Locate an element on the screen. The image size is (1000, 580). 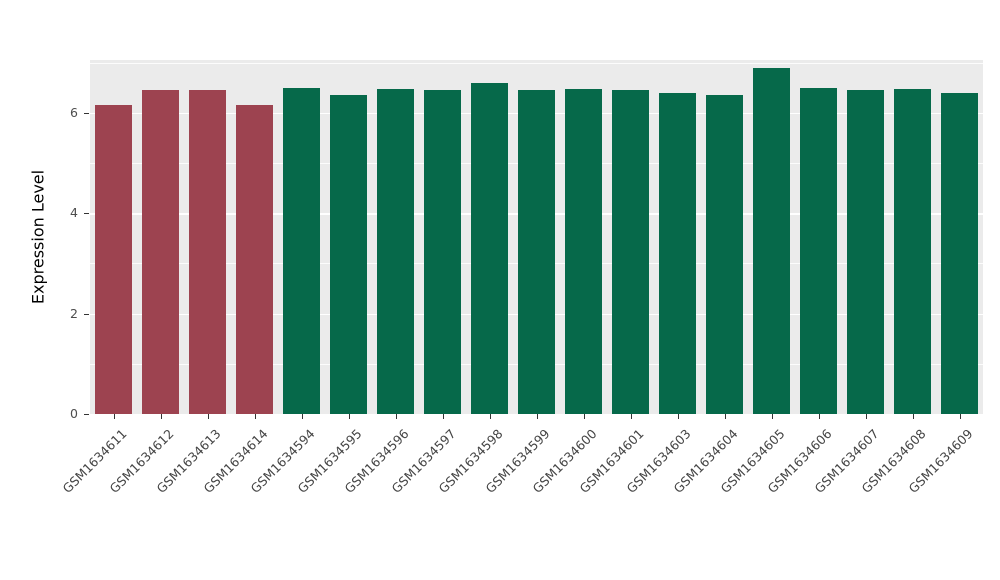
bar-GSM1634605 is located at coordinates (771, 240).